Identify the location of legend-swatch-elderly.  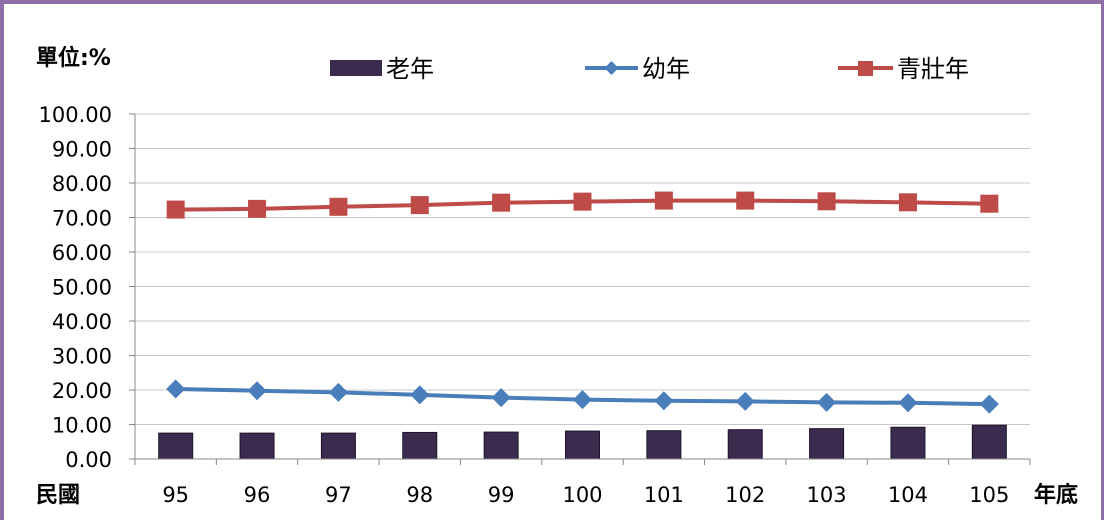
(356, 68).